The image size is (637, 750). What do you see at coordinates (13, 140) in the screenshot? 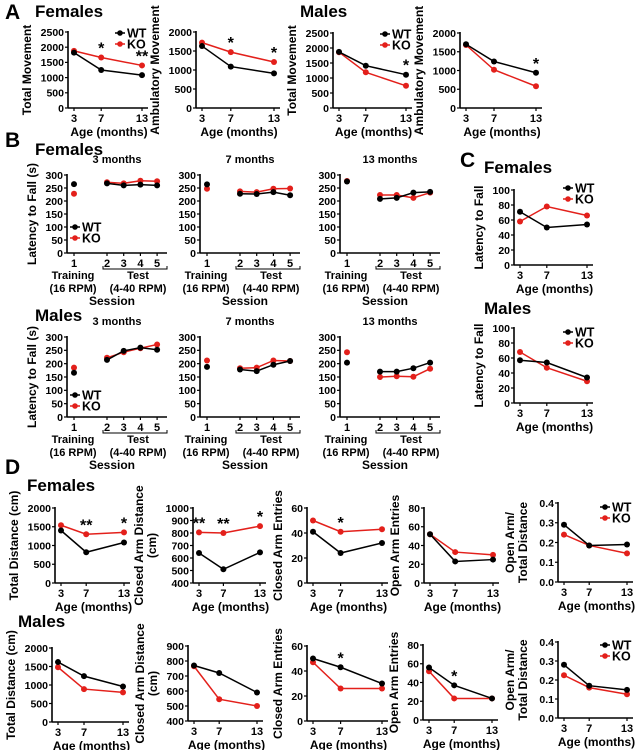
I see `panel-label-b: B` at bounding box center [13, 140].